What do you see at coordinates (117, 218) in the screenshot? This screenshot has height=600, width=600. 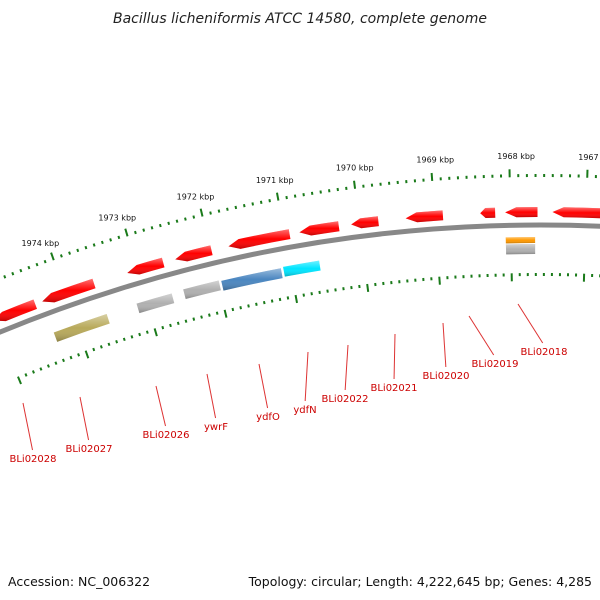 I see `tick-label: 1973 kbp` at bounding box center [117, 218].